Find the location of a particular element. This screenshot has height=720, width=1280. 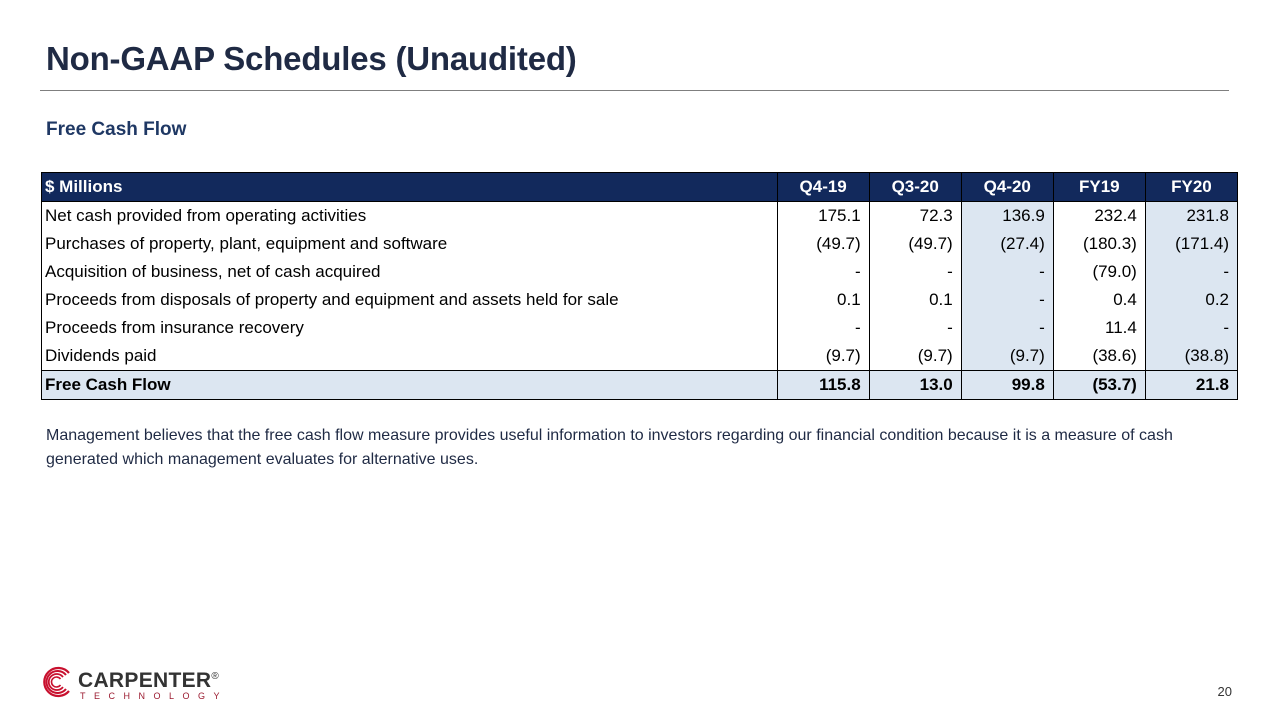

page-title: Non-GAAP Schedules (Unaudited) is located at coordinates (311, 58).